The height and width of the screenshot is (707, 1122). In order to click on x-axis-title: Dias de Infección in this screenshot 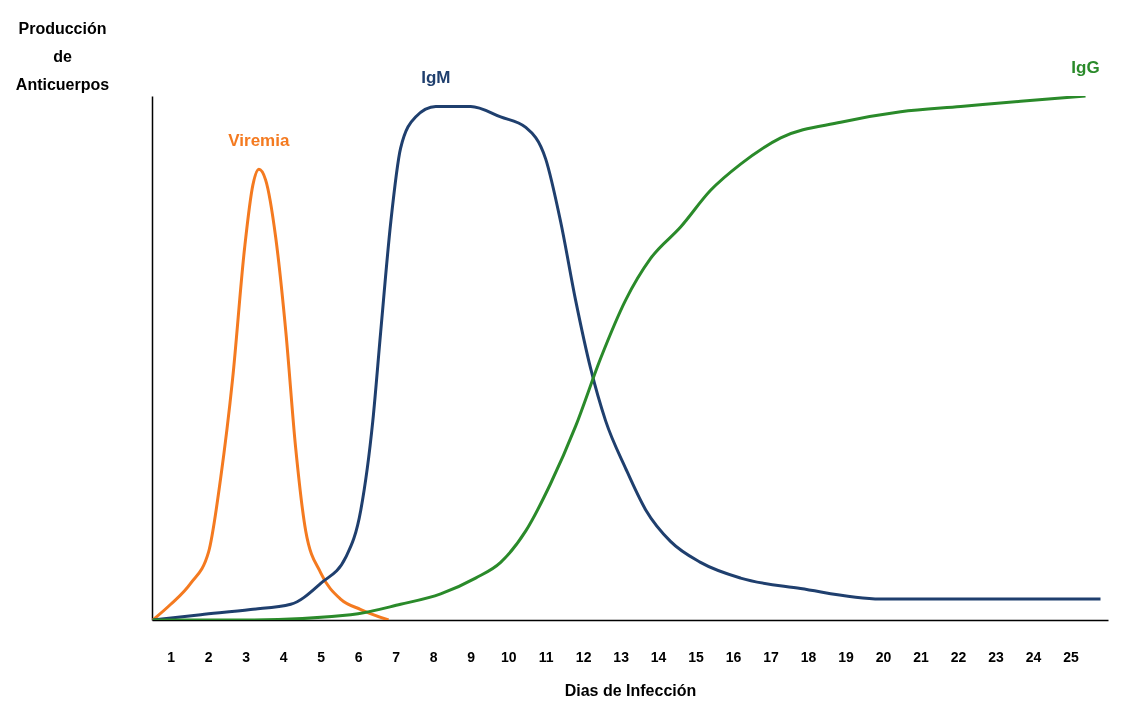, I will do `click(630, 690)`.